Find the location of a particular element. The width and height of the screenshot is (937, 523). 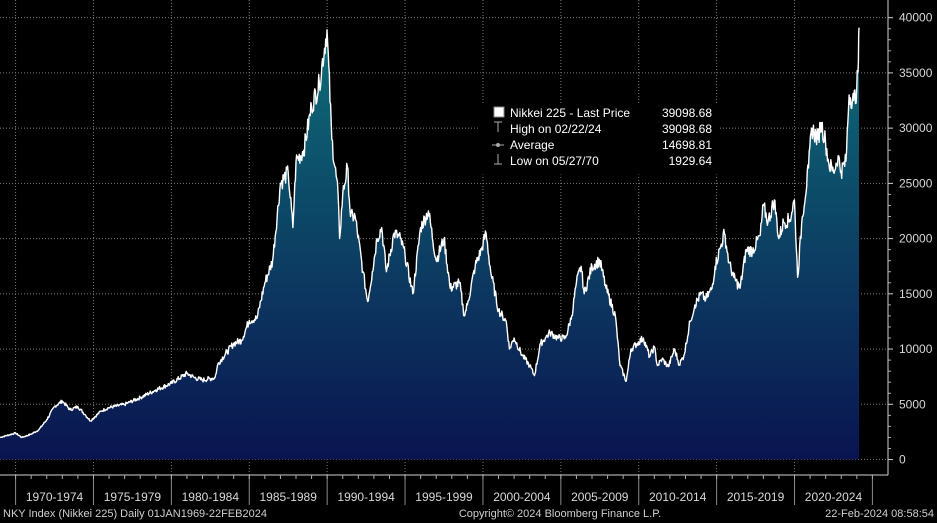

x-group-label: 1995-1999 is located at coordinates (444, 497).